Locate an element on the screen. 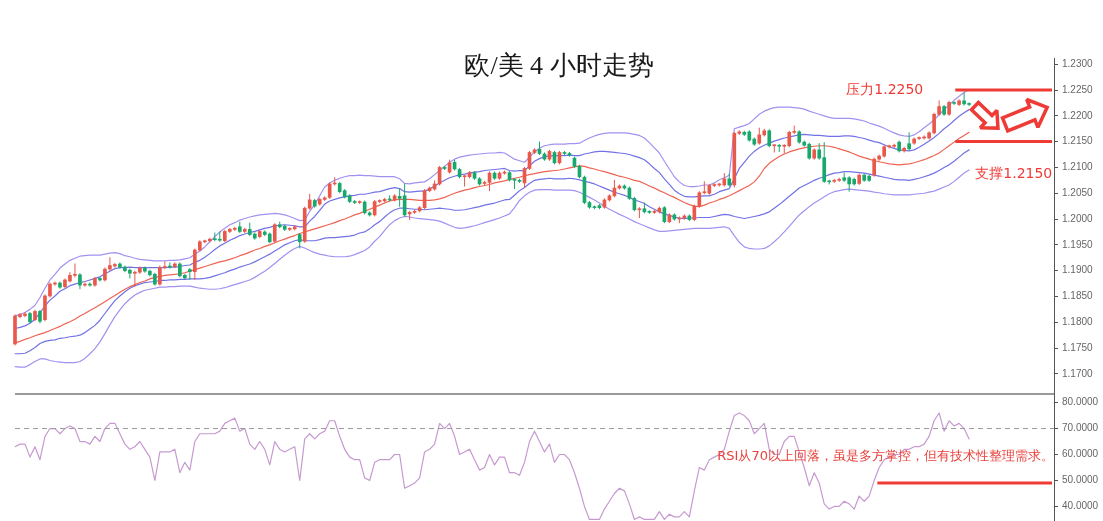 The width and height of the screenshot is (1103, 521). y-tick-label: 70.0000 is located at coordinates (1080, 428).